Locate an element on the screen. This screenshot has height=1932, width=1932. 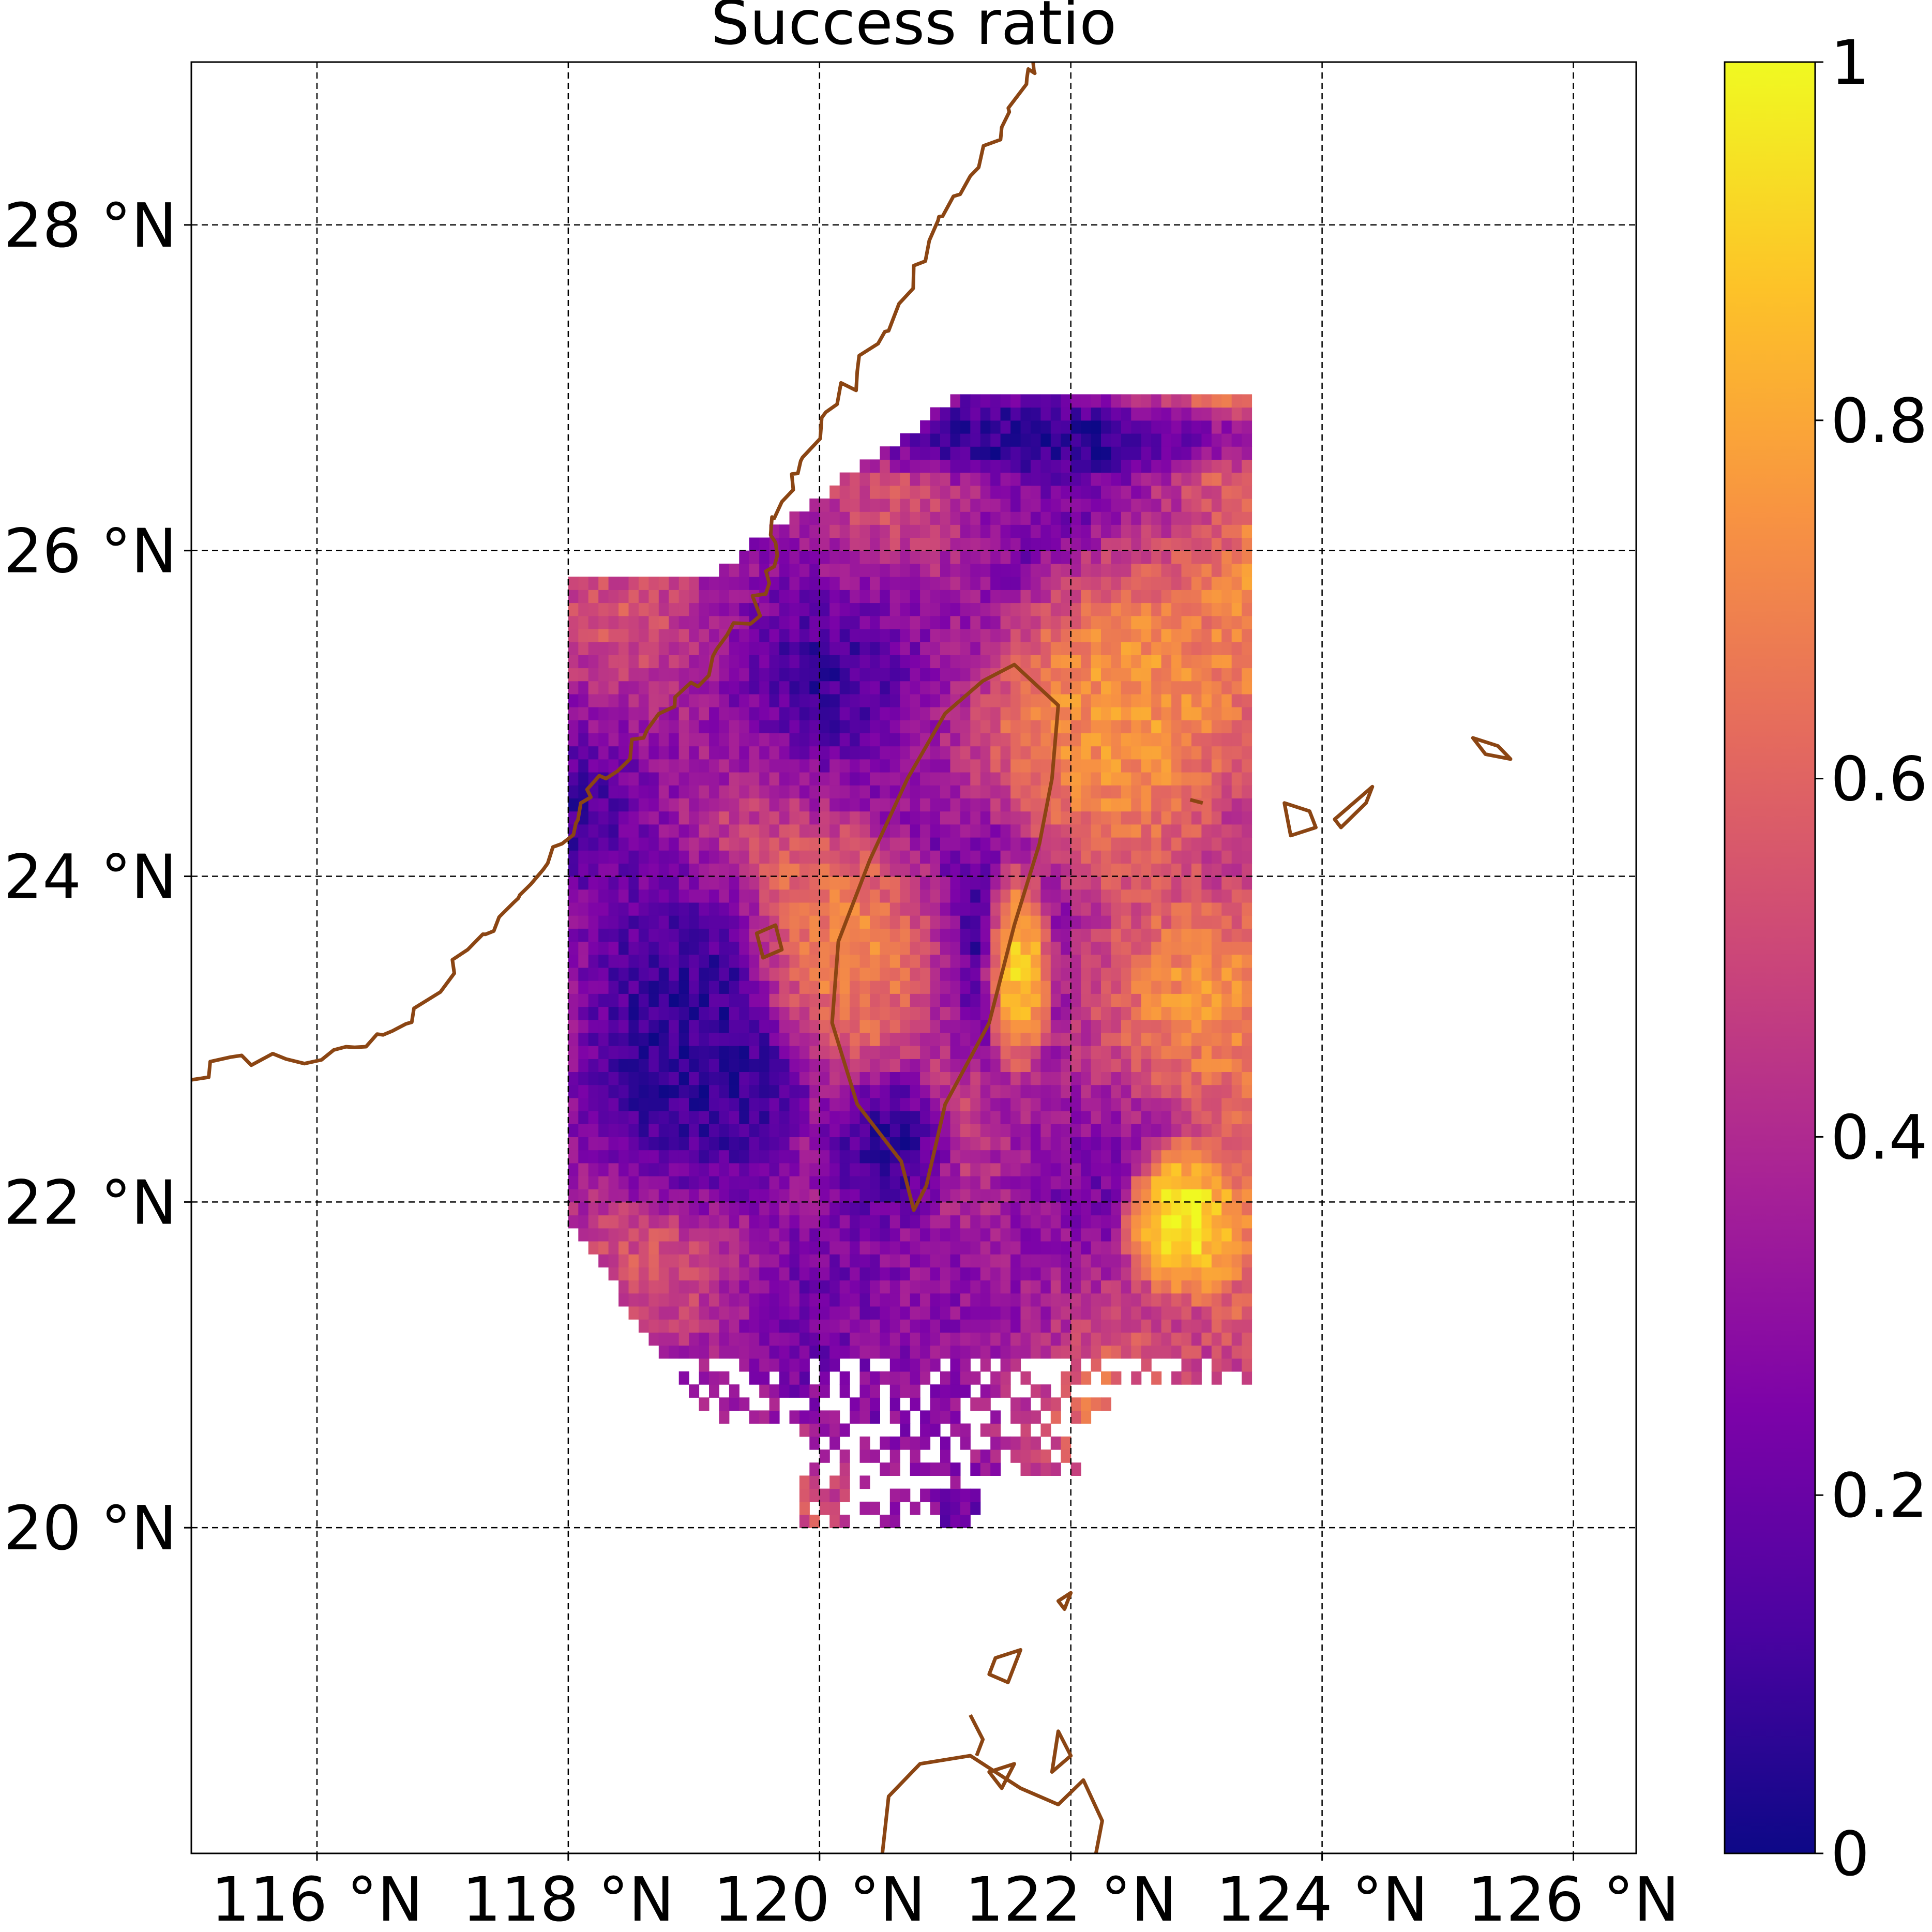
y-tick-label: 20 °N is located at coordinates (90, 1528).